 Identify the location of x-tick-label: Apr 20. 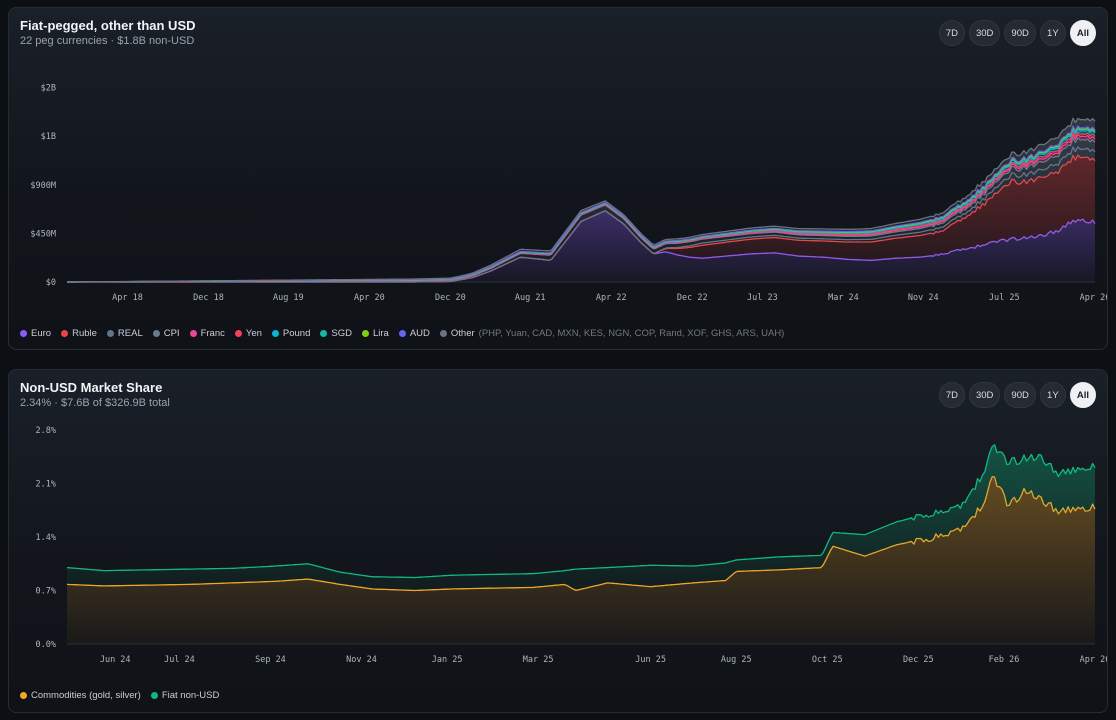
(369, 298).